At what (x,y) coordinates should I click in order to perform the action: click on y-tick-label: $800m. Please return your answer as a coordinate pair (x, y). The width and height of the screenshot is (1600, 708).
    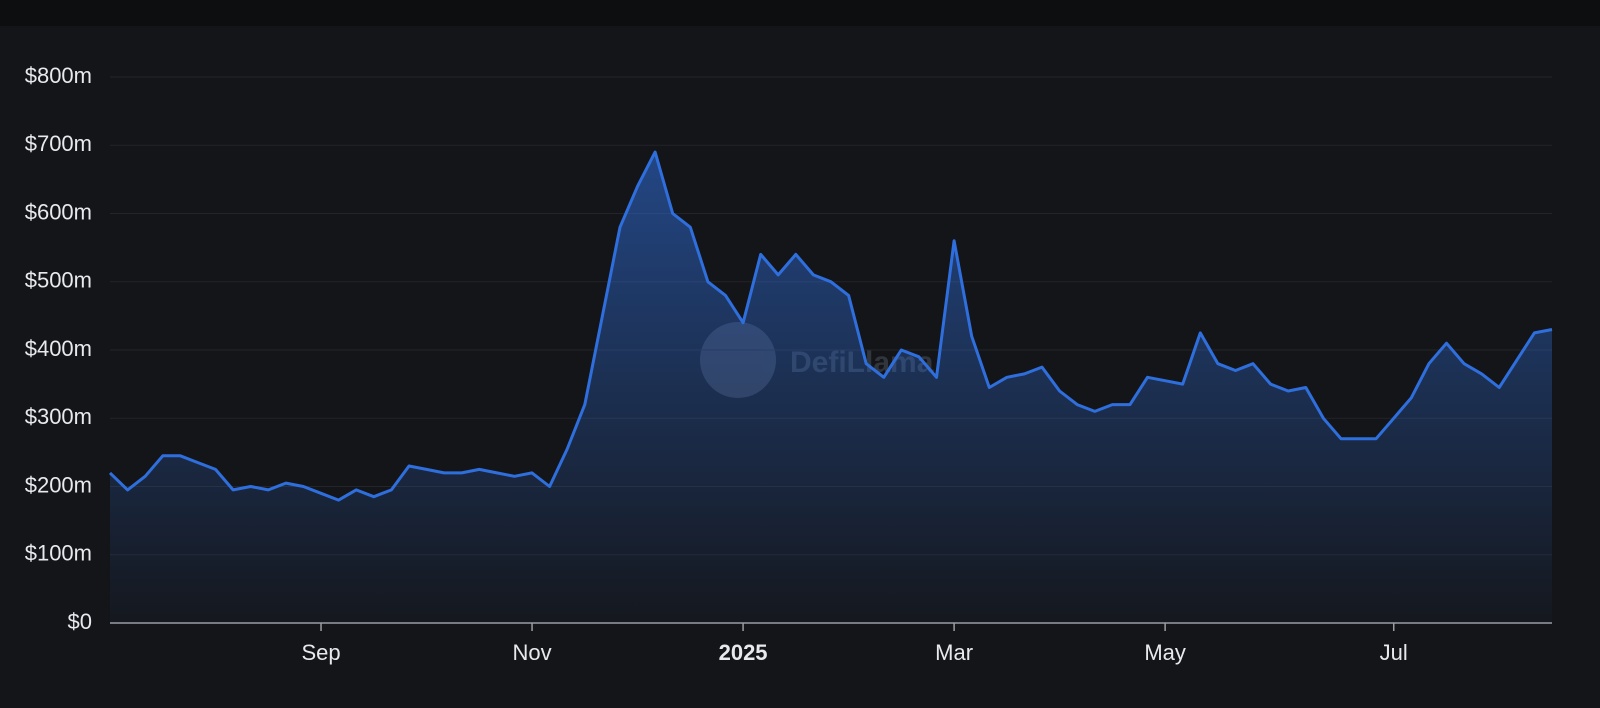
    Looking at the image, I should click on (58, 75).